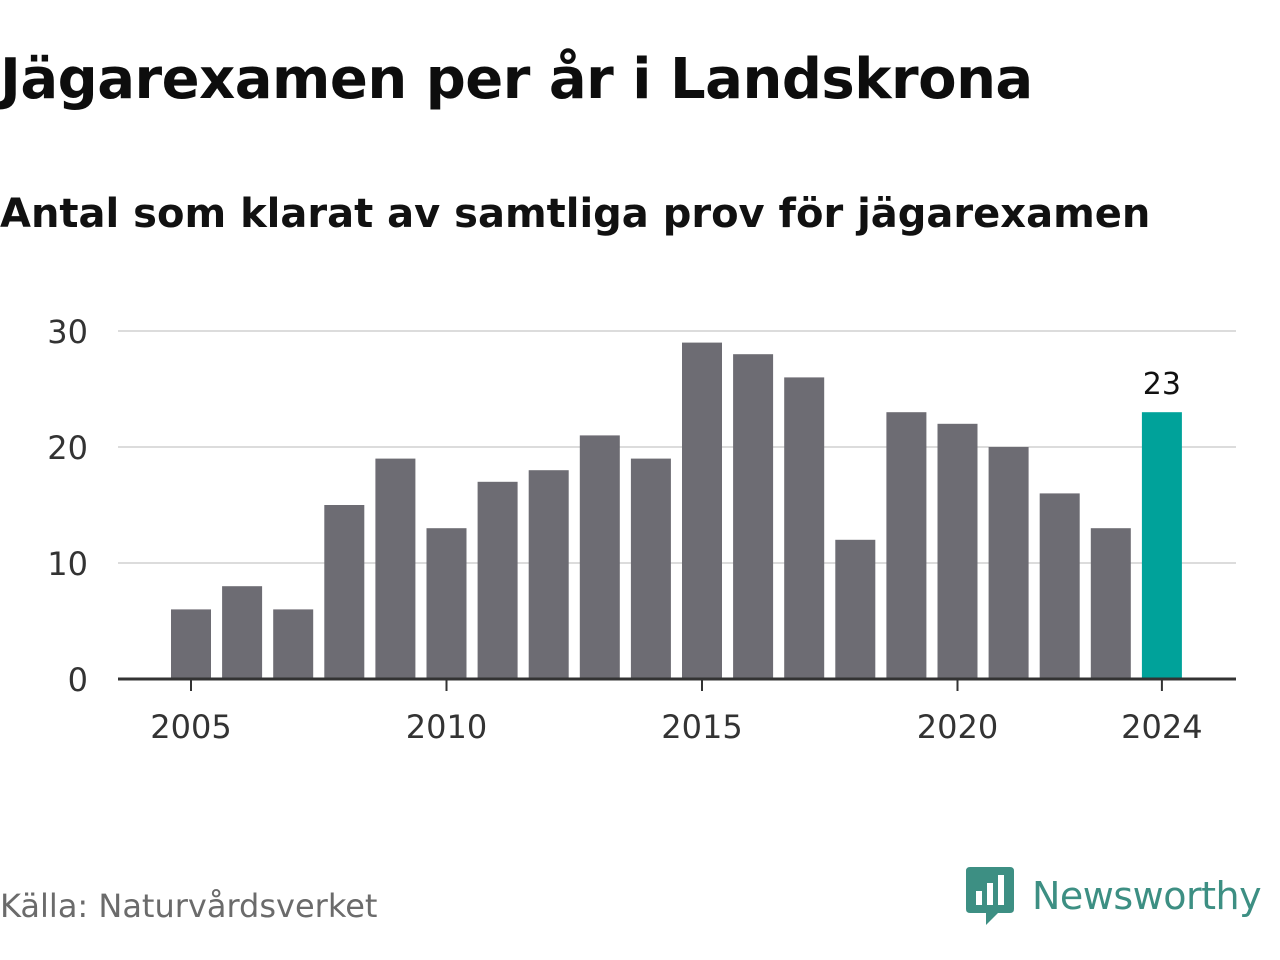  I want to click on source-note: Källa: Naturvårdsverket, so click(189, 906).